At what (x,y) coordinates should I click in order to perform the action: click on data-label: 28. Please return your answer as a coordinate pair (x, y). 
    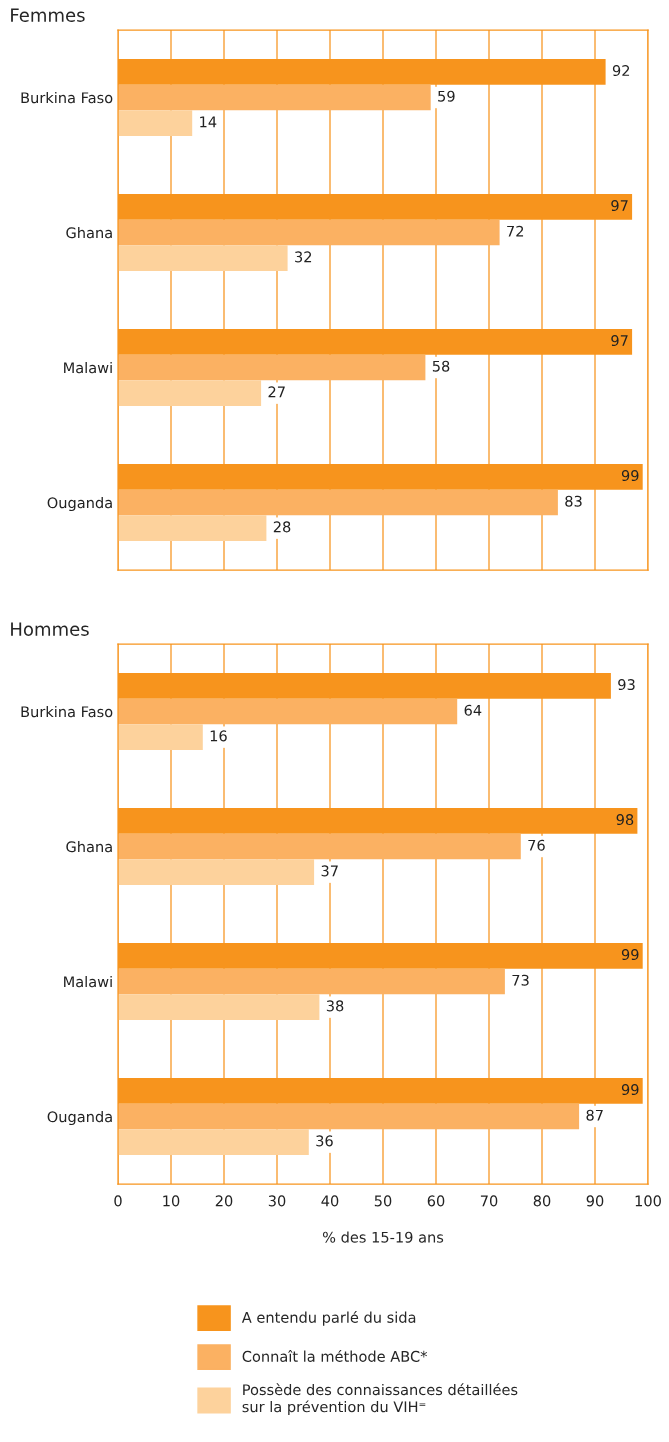
    Looking at the image, I should click on (282, 527).